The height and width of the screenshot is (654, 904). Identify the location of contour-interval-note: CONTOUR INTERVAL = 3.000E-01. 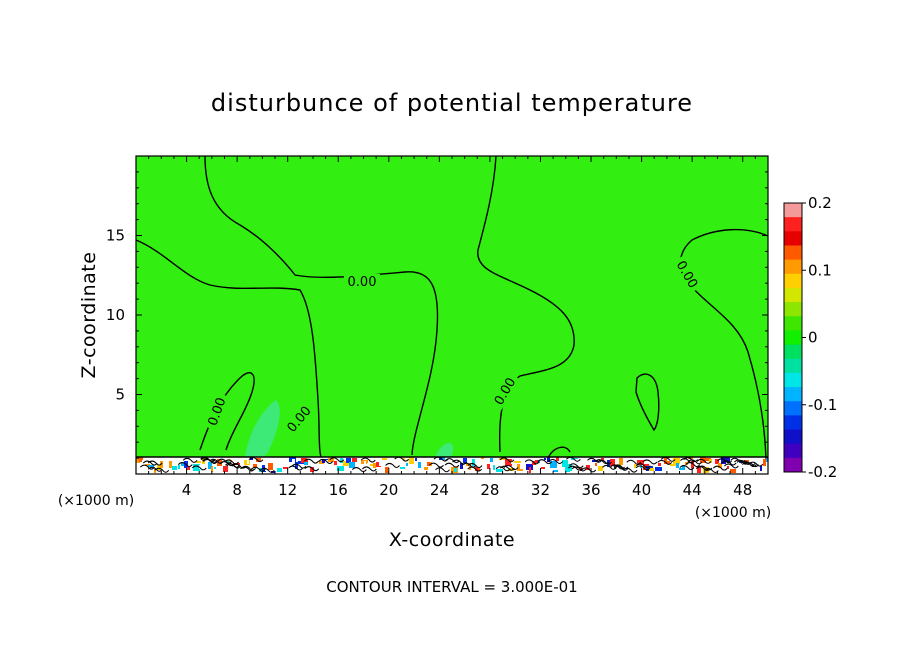
(451, 587).